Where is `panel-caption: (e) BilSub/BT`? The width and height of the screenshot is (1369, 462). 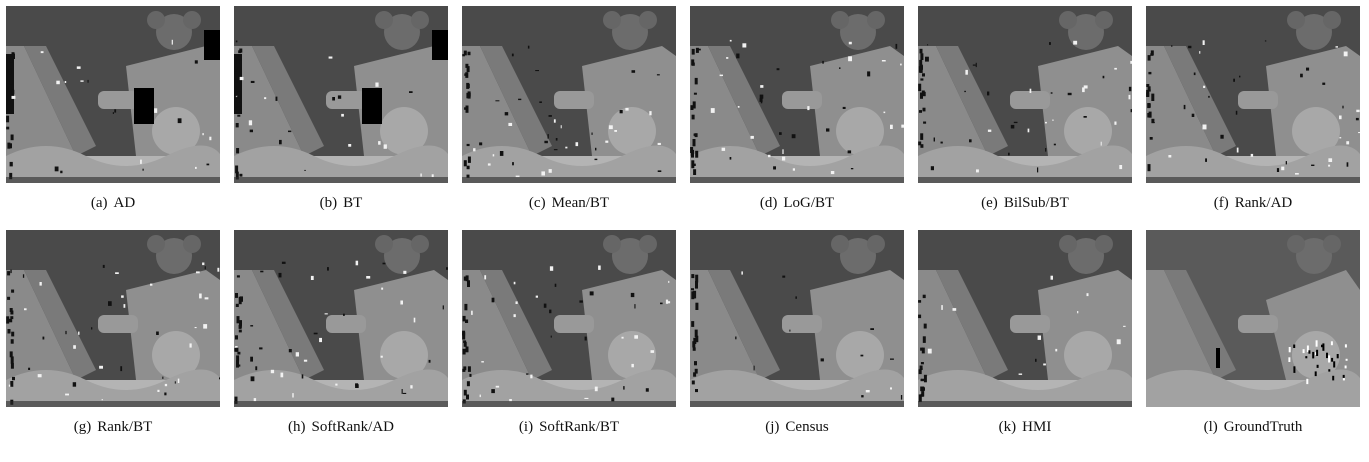
panel-caption: (e) BilSub/BT is located at coordinates (1025, 203).